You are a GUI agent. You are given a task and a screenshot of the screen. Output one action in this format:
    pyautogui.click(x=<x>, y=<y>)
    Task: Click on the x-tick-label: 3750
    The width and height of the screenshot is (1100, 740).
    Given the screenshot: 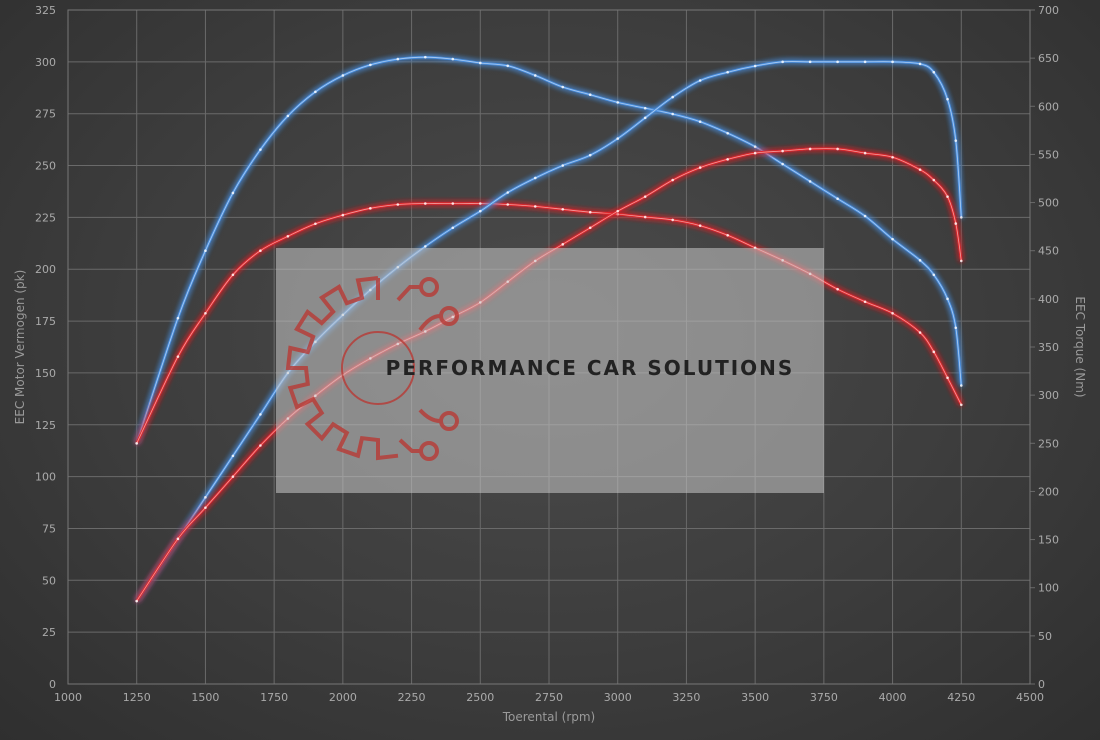 What is the action you would take?
    pyautogui.click(x=824, y=697)
    